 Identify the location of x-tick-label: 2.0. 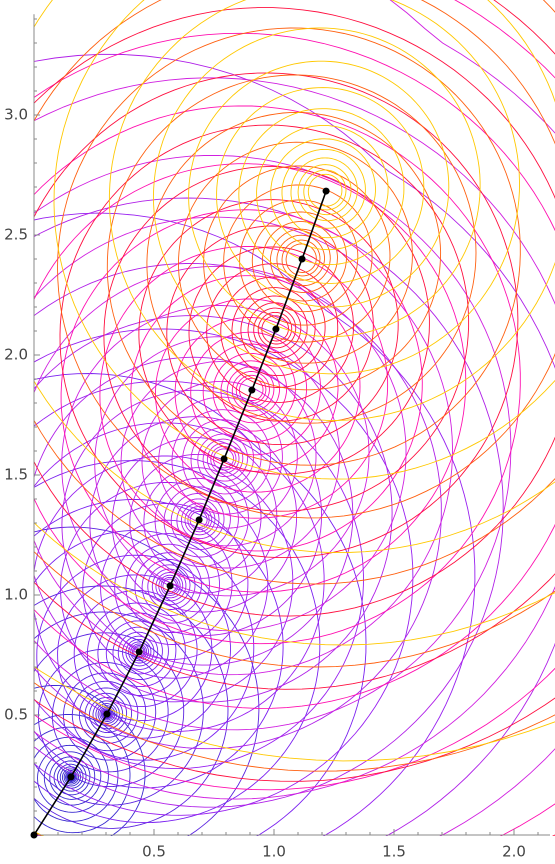
(514, 852).